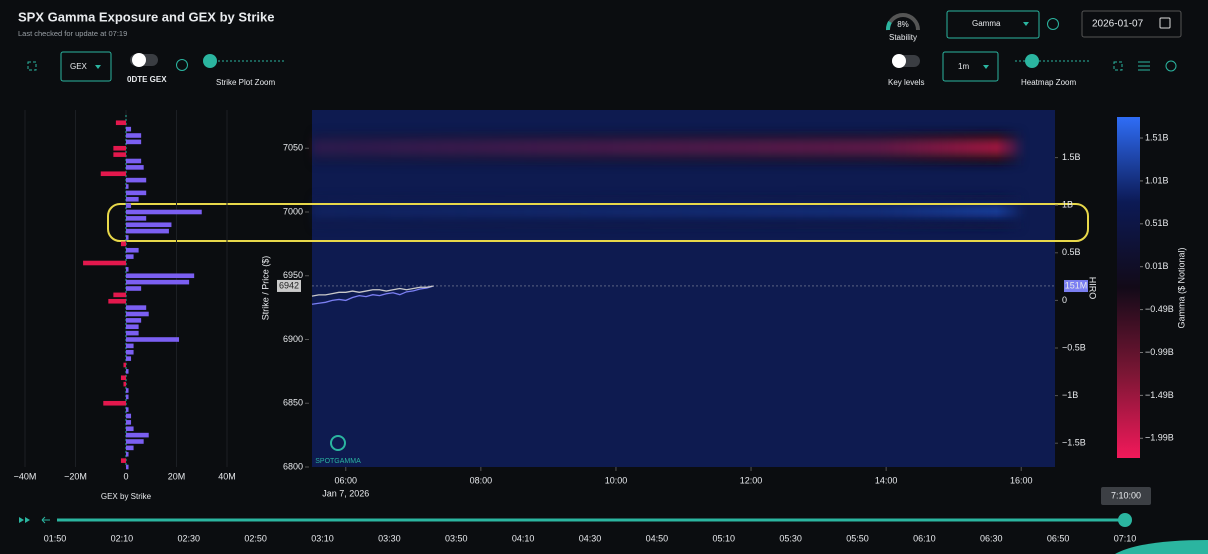  Describe the element at coordinates (147, 79) in the screenshot. I see `odte-label: 0DTE GEX` at that location.